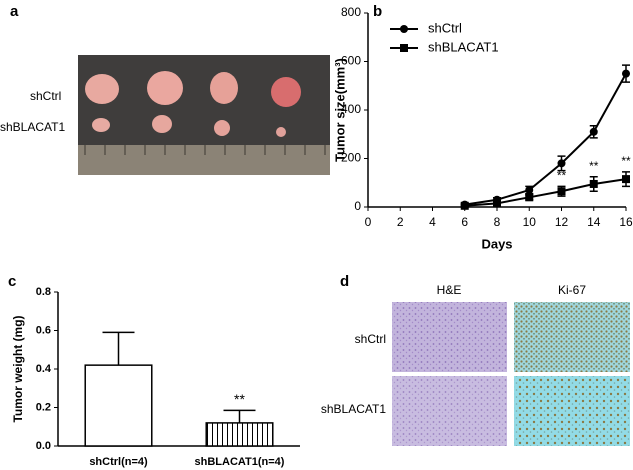  Describe the element at coordinates (562, 222) in the screenshot. I see `x-tick-label: 12` at that location.